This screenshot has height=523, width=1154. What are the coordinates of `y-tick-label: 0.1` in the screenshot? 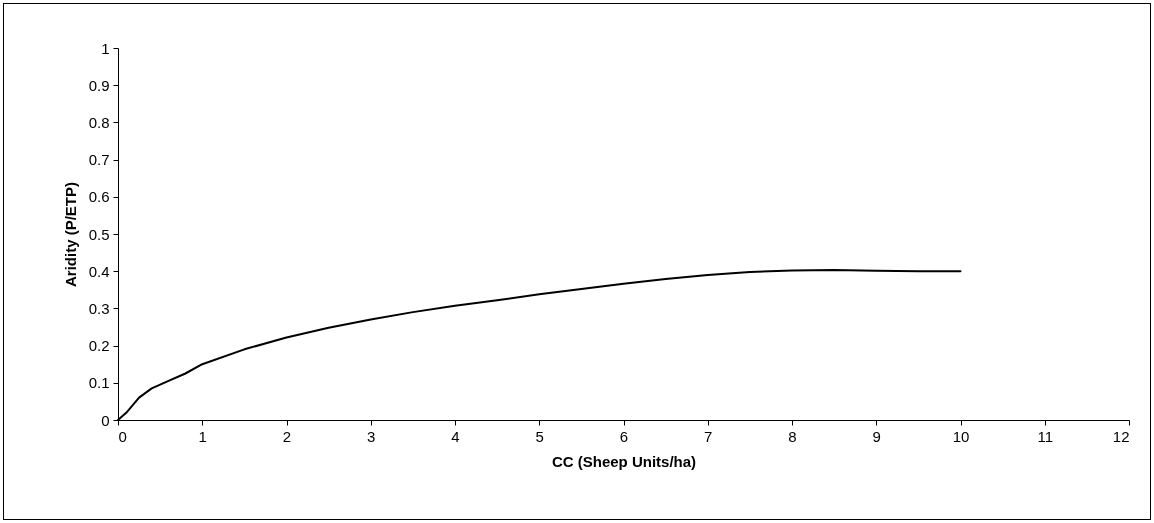 It's located at (99, 383).